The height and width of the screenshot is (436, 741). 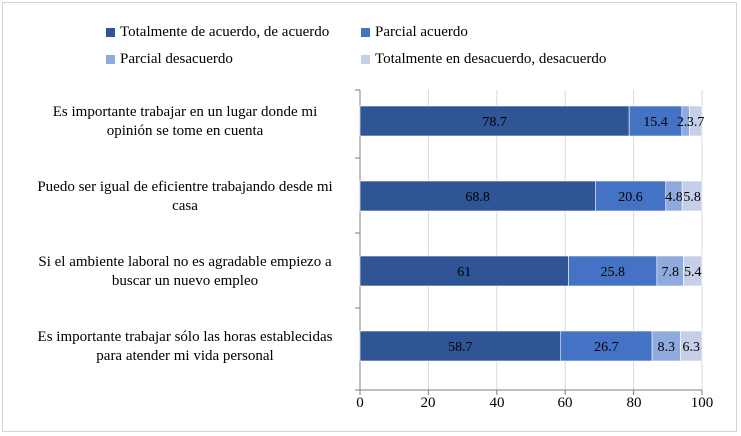 What do you see at coordinates (185, 206) in the screenshot?
I see `category-label-1-line-2: casa` at bounding box center [185, 206].